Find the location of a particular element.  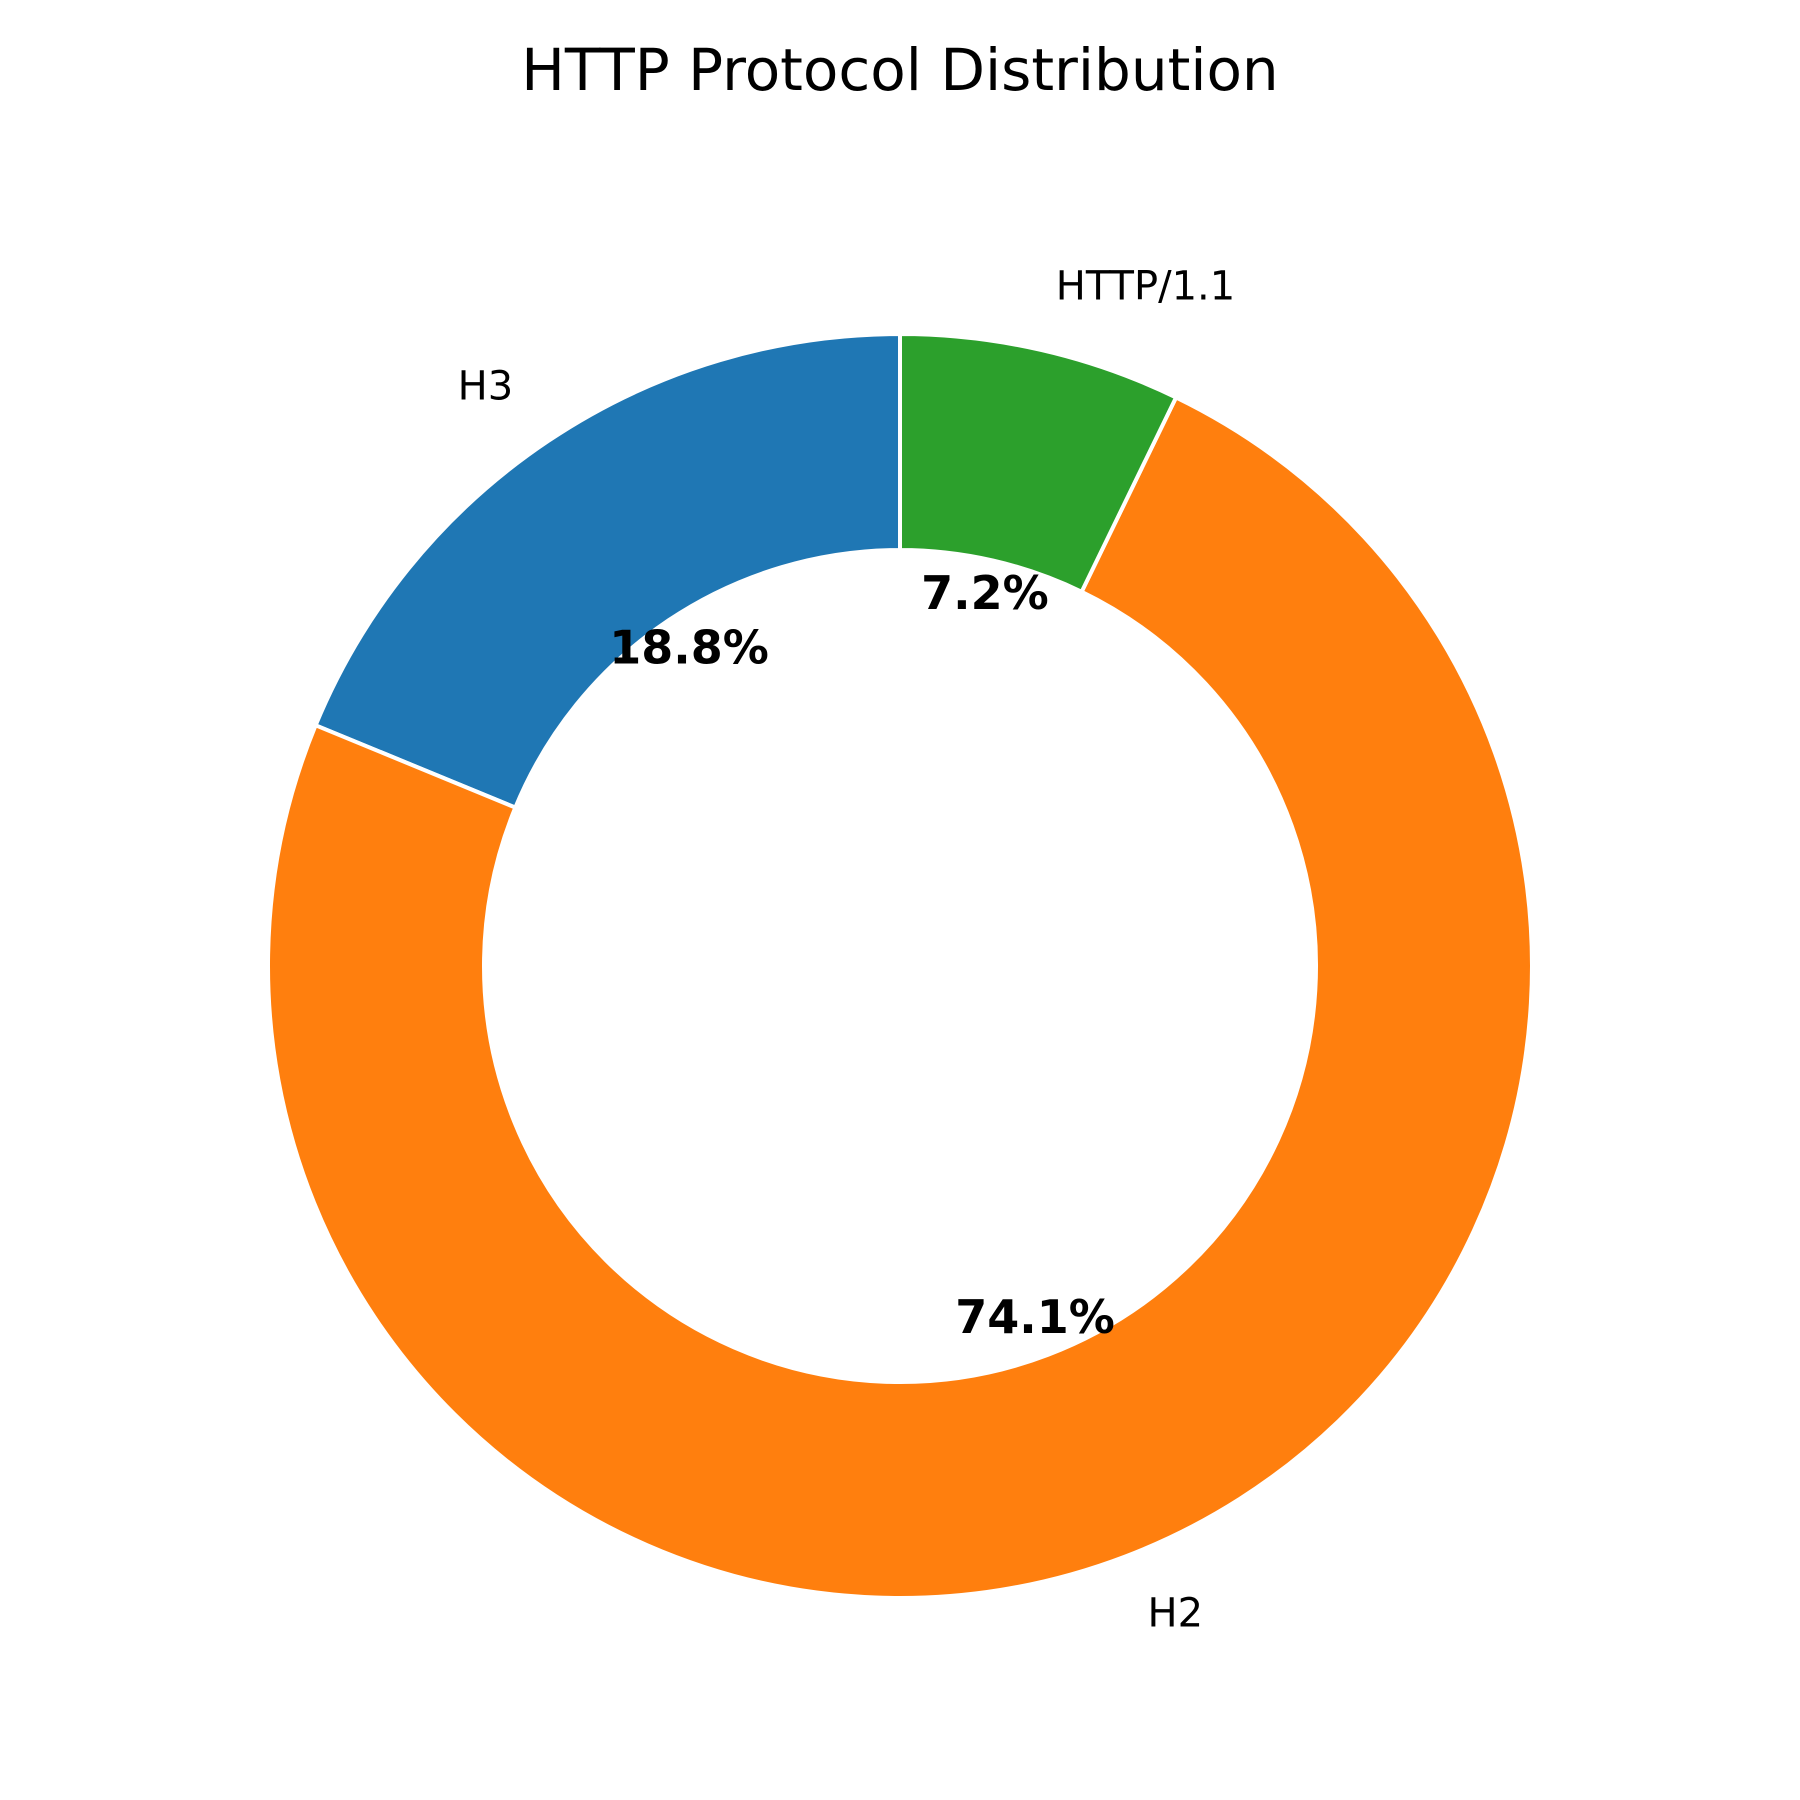

slice-pct-h3: 18.8% is located at coordinates (689, 647).